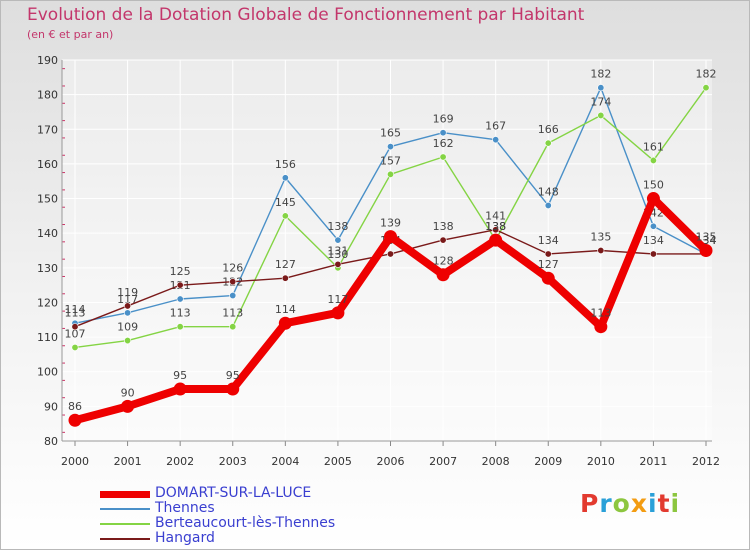 This screenshot has height=550, width=750. I want to click on data-label: 128, so click(443, 261).